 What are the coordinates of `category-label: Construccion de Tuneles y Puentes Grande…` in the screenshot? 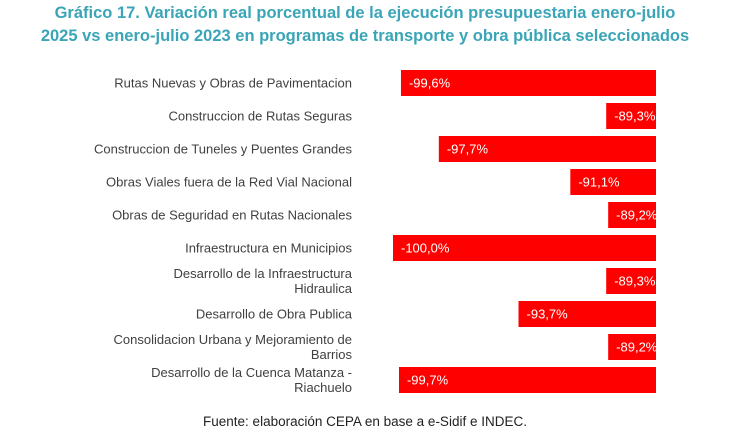 It's located at (223, 149).